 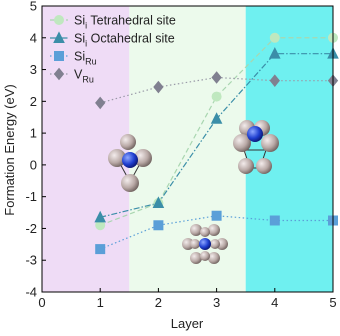 I want to click on series-line, so click(x=216, y=90).